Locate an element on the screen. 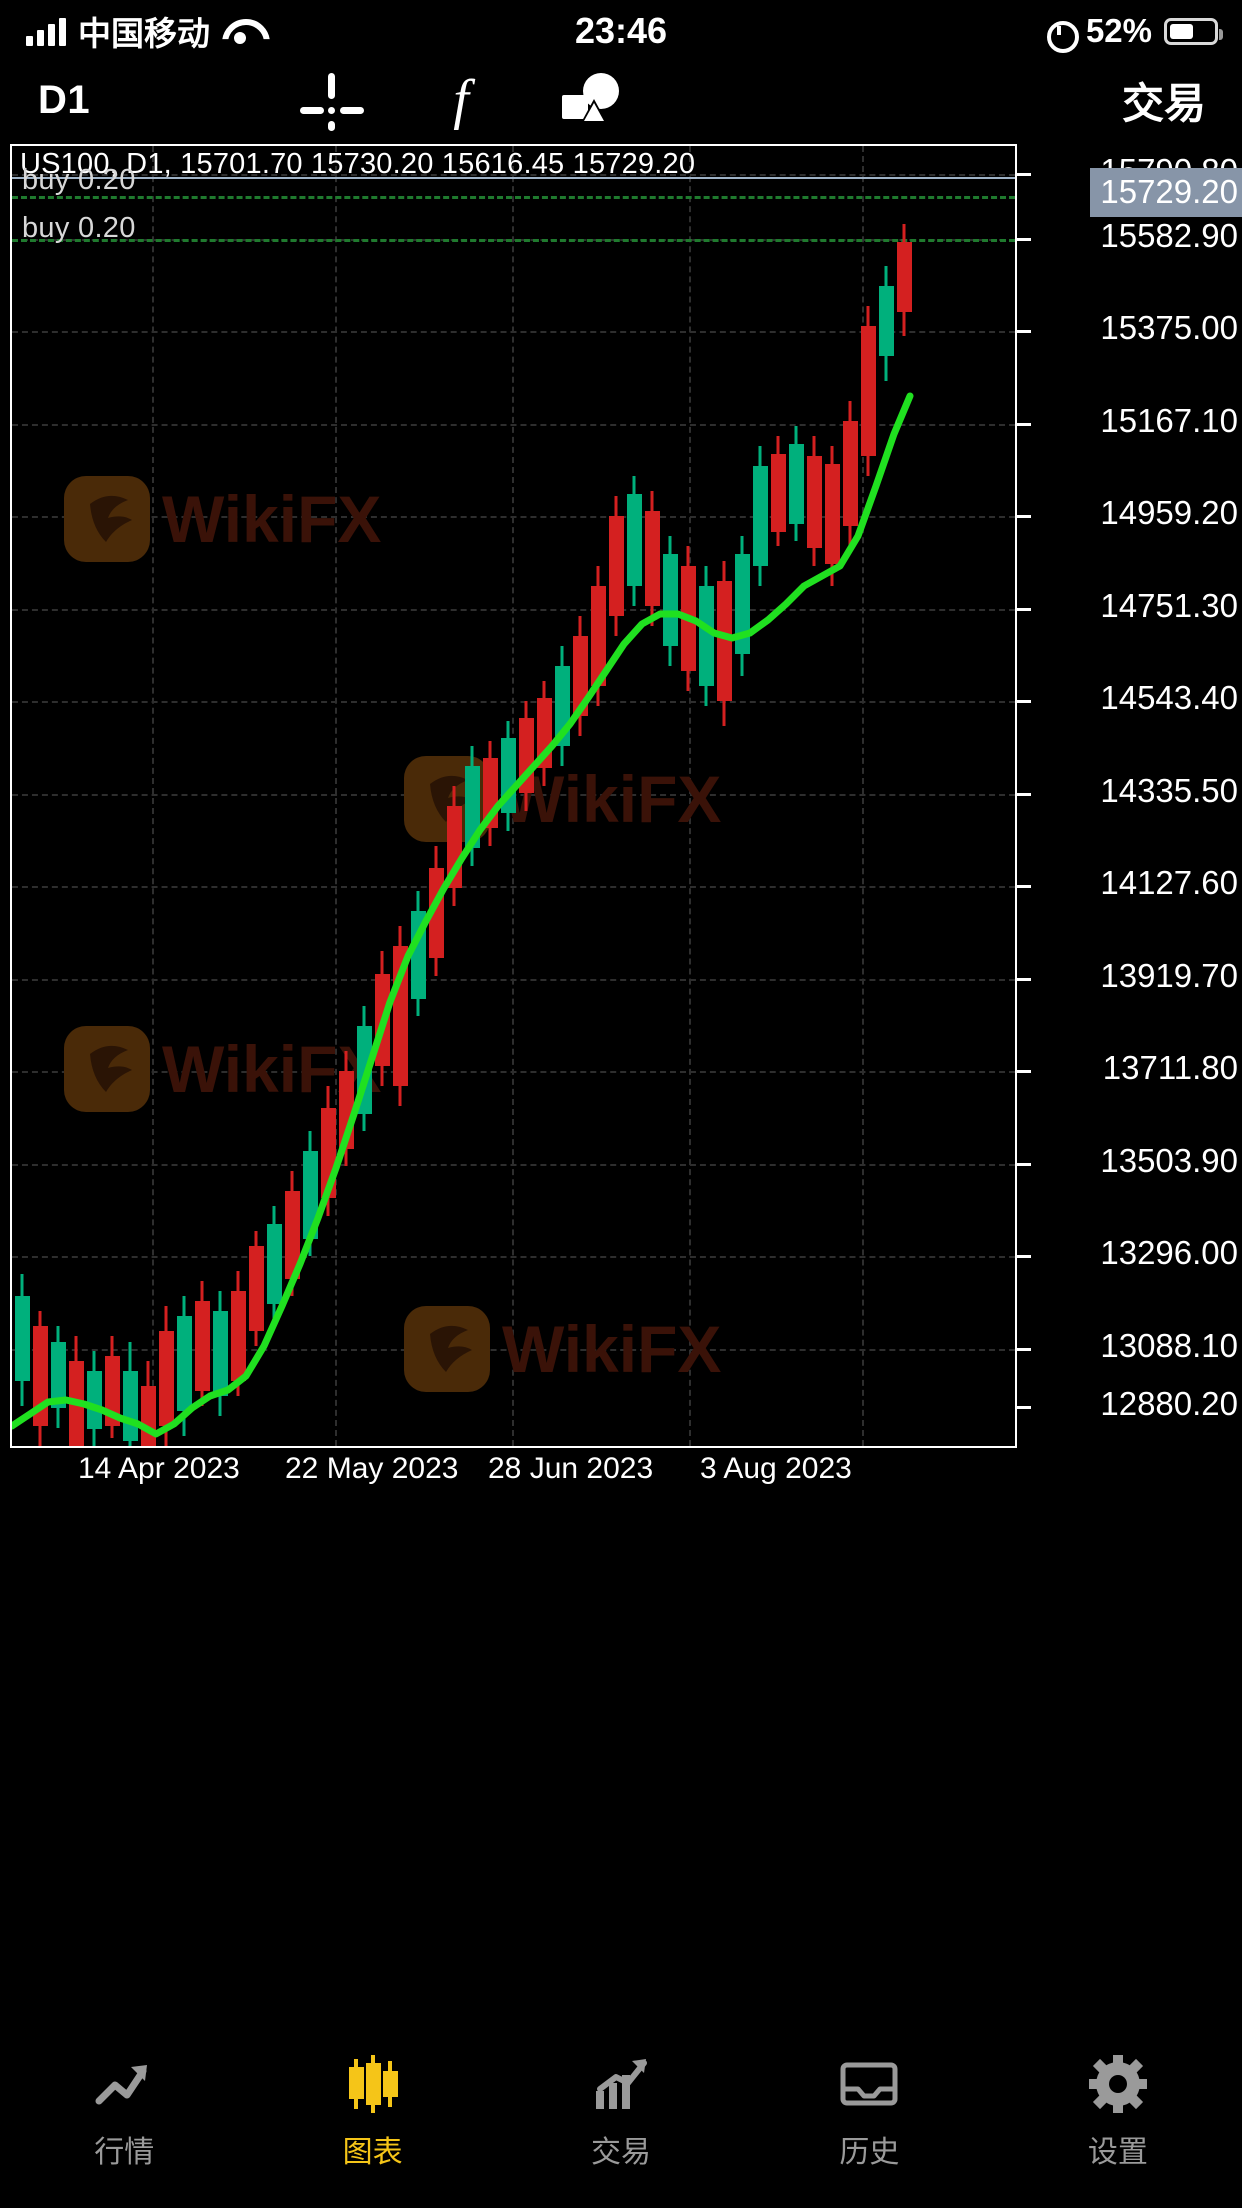  tab-history: 历史 is located at coordinates (869, 2113).